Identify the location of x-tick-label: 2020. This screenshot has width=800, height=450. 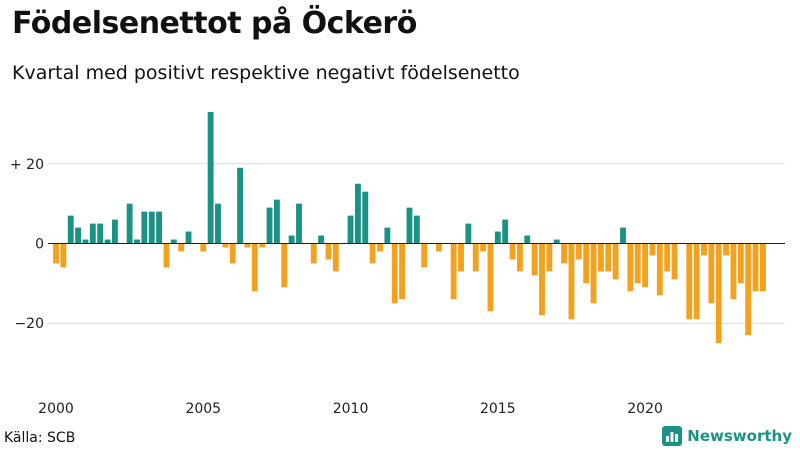
(645, 409).